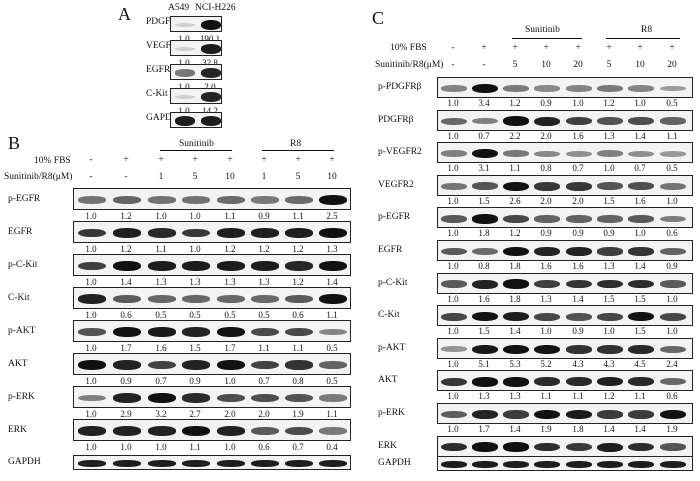 This screenshot has width=700, height=481. Describe the element at coordinates (157, 94) in the screenshot. I see `row-label: C-Kit` at that location.